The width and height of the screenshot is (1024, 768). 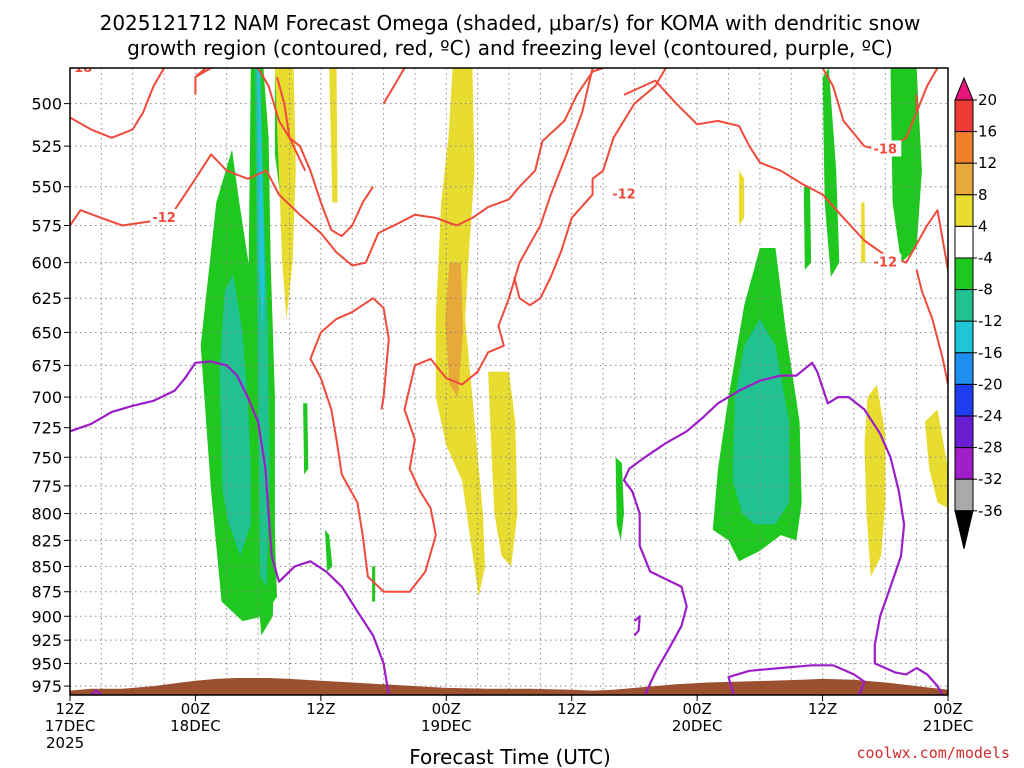 What do you see at coordinates (987, 132) in the screenshot?
I see `colorbar-label: 16` at bounding box center [987, 132].